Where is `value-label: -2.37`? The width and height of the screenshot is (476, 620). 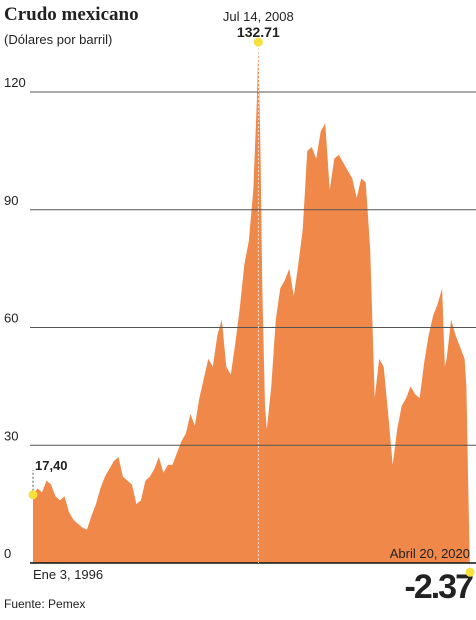
value-label: -2.37 is located at coordinates (439, 587).